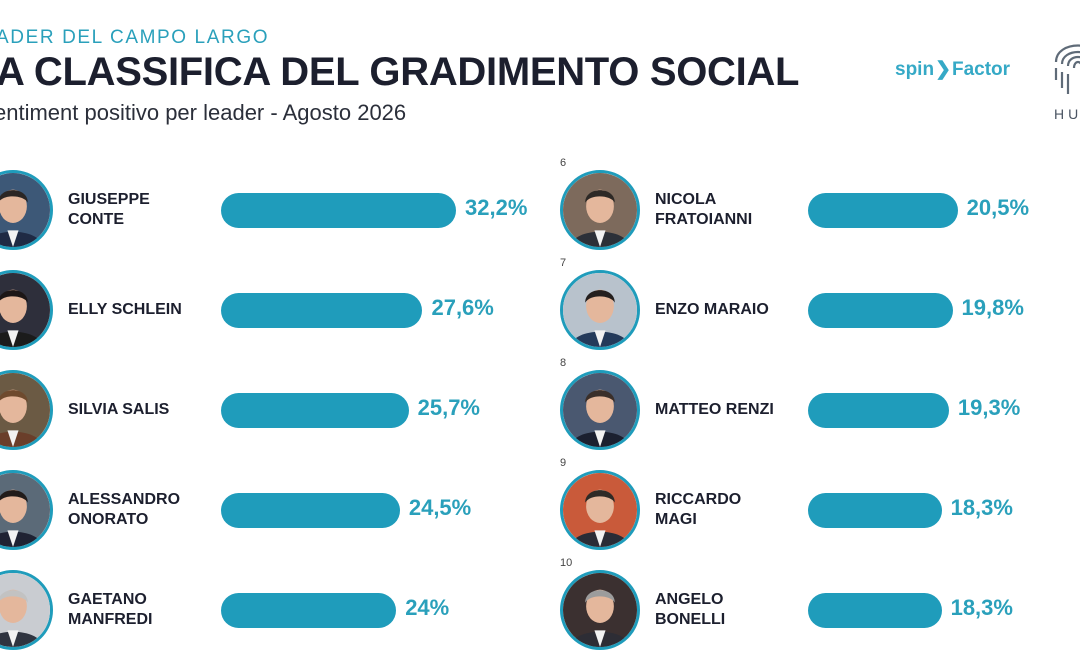 The height and width of the screenshot is (671, 1080). Describe the element at coordinates (981, 69) in the screenshot. I see `brand-right-text: Factor` at that location.